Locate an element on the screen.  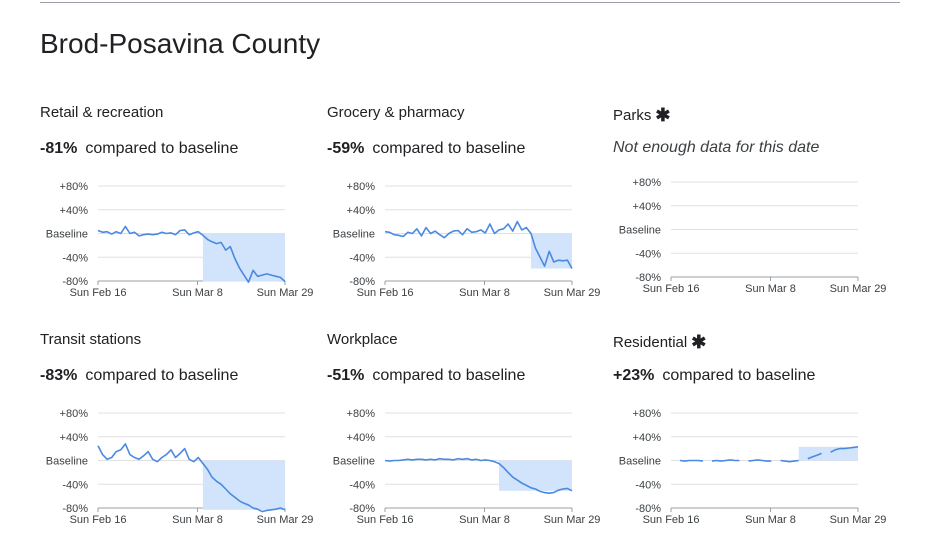
panel-title-text: Retail & recreation is located at coordinates (102, 112).